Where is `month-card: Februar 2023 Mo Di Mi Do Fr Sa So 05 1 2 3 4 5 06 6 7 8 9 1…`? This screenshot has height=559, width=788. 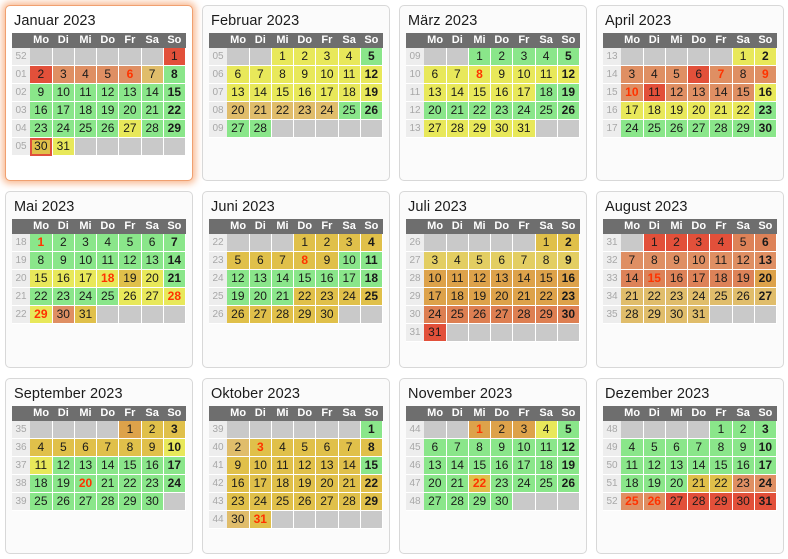 month-card: Februar 2023 Mo Di Mi Do Fr Sa So 05 1 2 3 4 5 06 6 7 8 9 1… is located at coordinates (296, 93).